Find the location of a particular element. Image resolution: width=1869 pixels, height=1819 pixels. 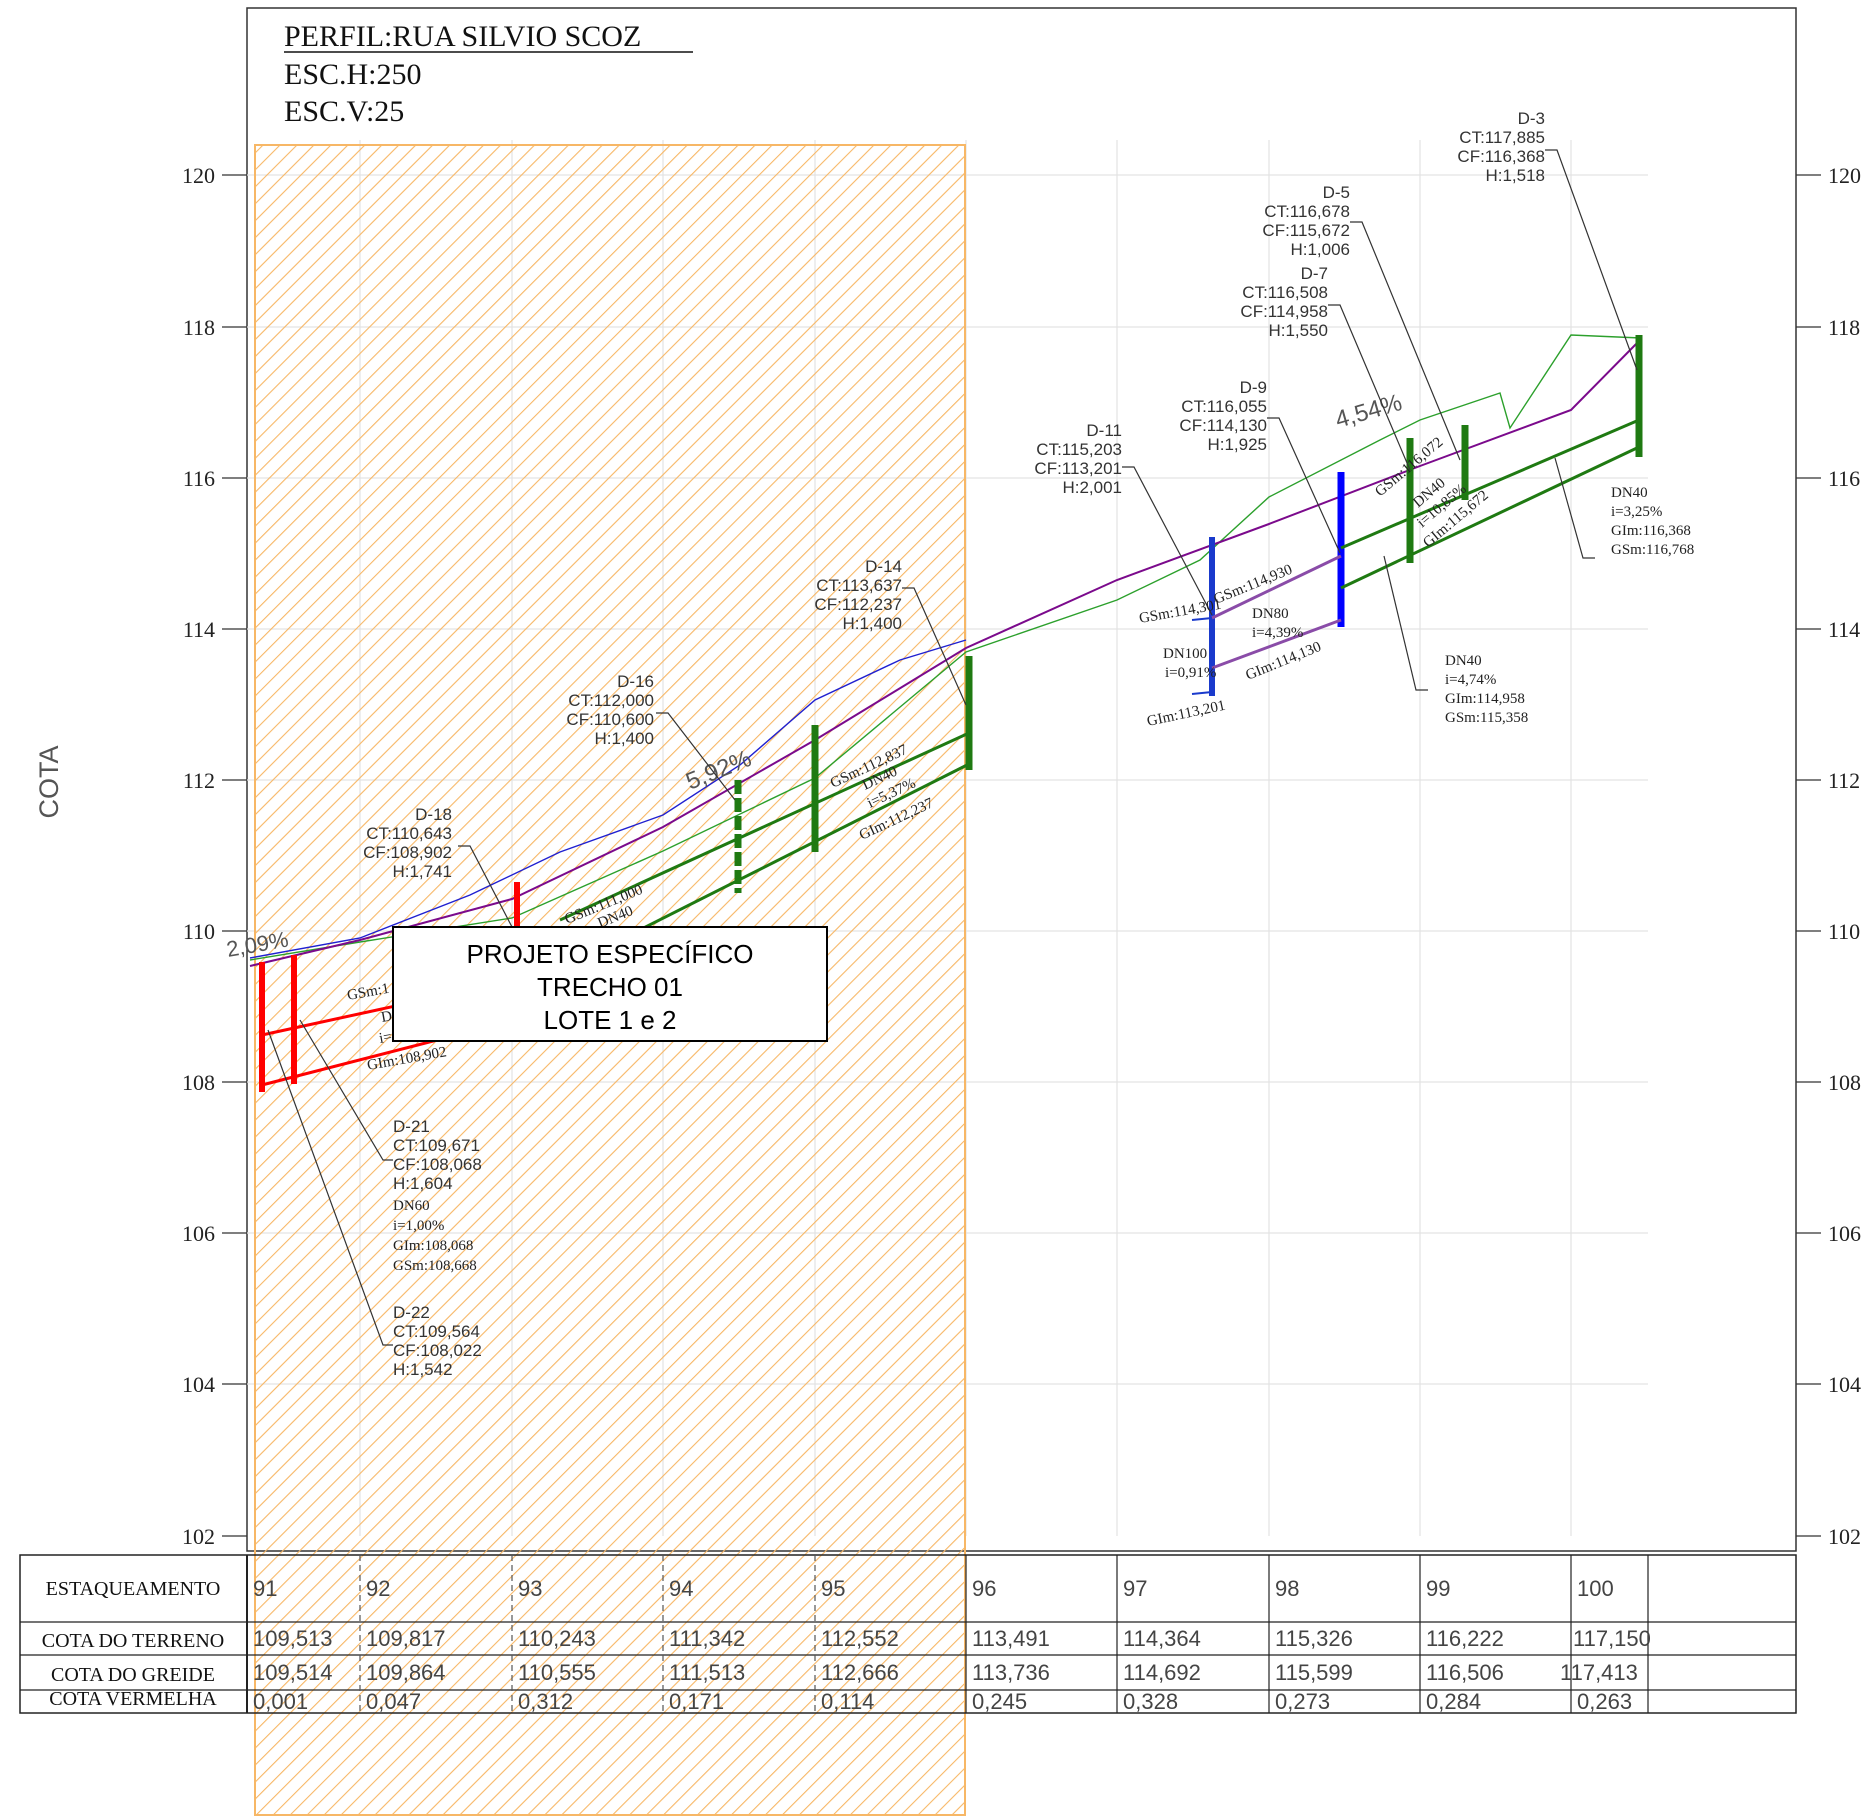

table-cell: 0,312 is located at coordinates (545, 1701).